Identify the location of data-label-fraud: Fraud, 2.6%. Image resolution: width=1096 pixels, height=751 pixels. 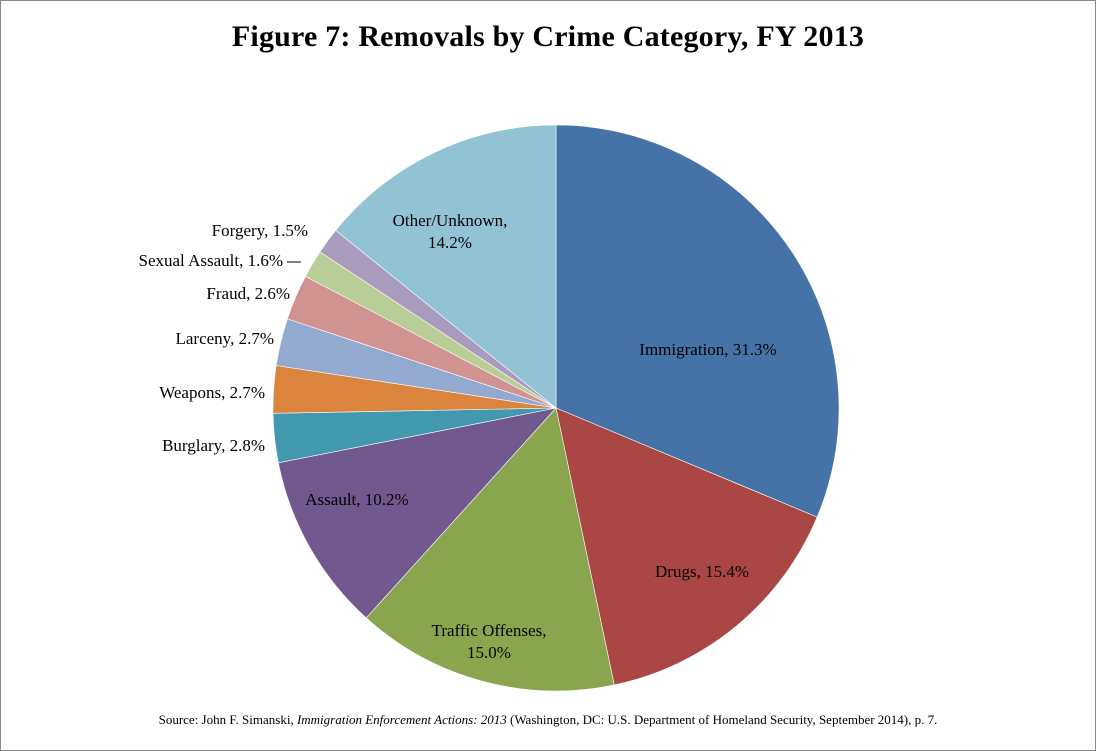
(248, 293).